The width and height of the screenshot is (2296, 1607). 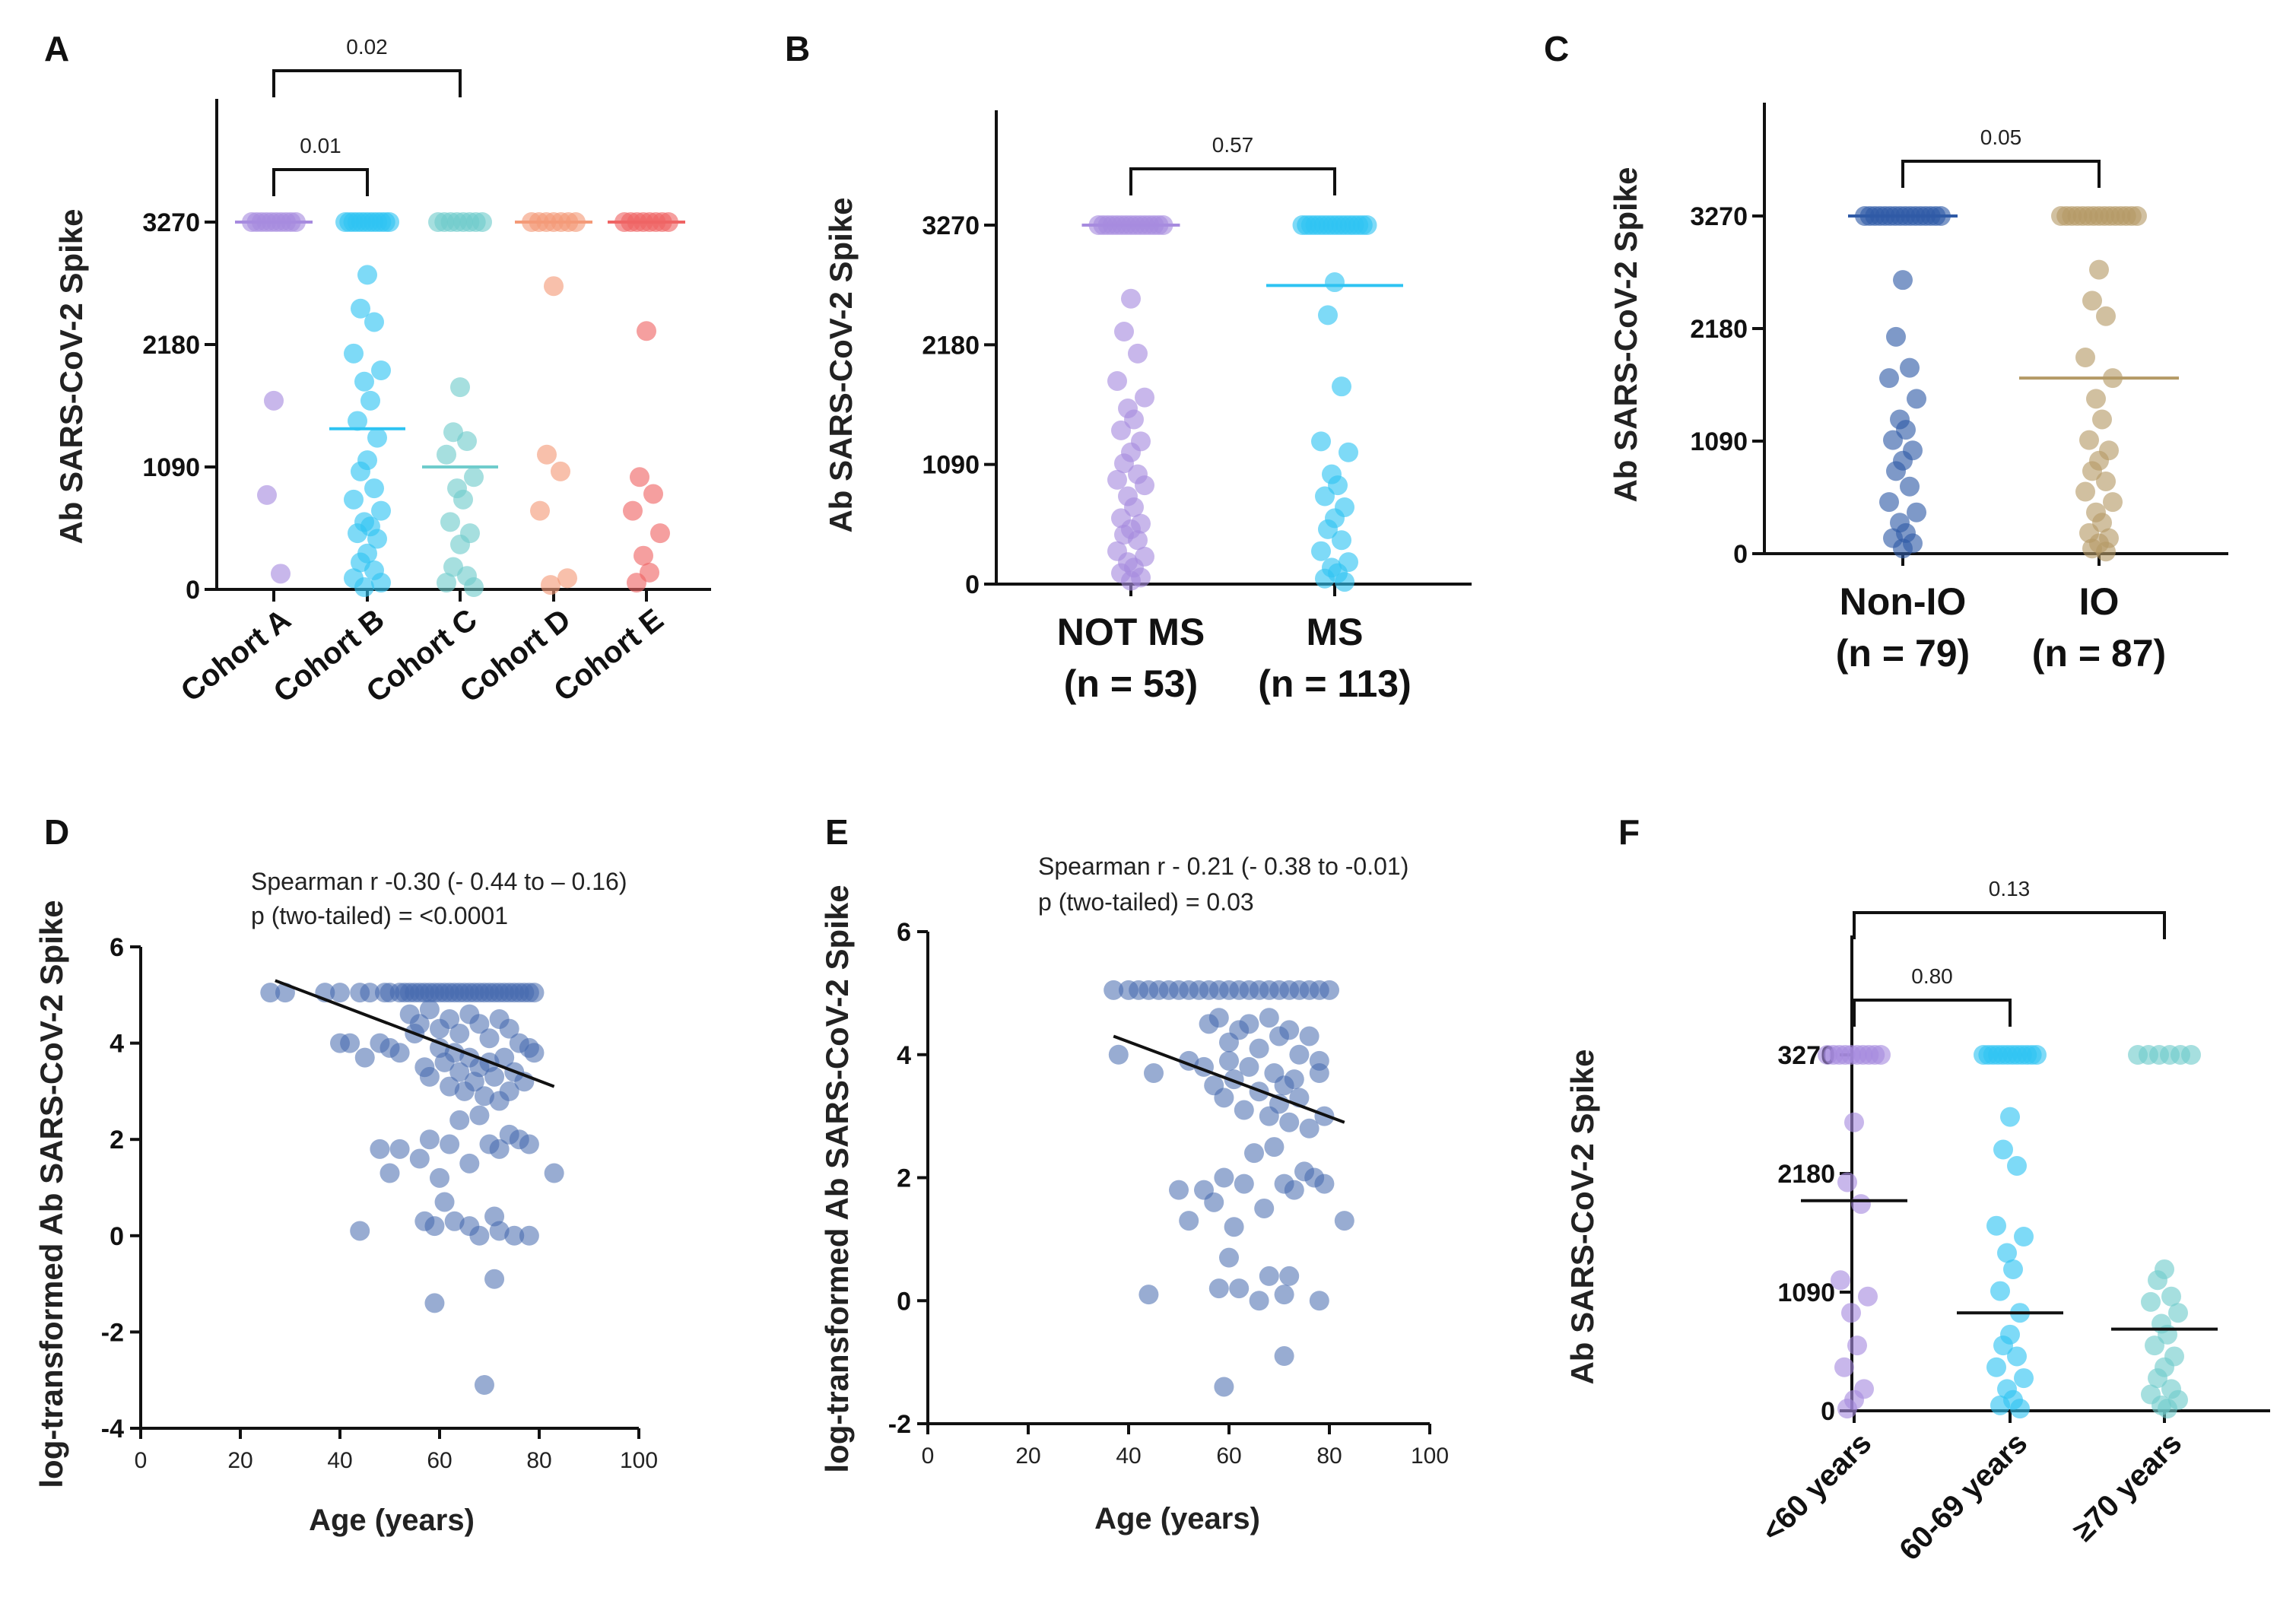 What do you see at coordinates (1806, 1292) in the screenshot?
I see `panel-f-ytick-label: 1090` at bounding box center [1806, 1292].